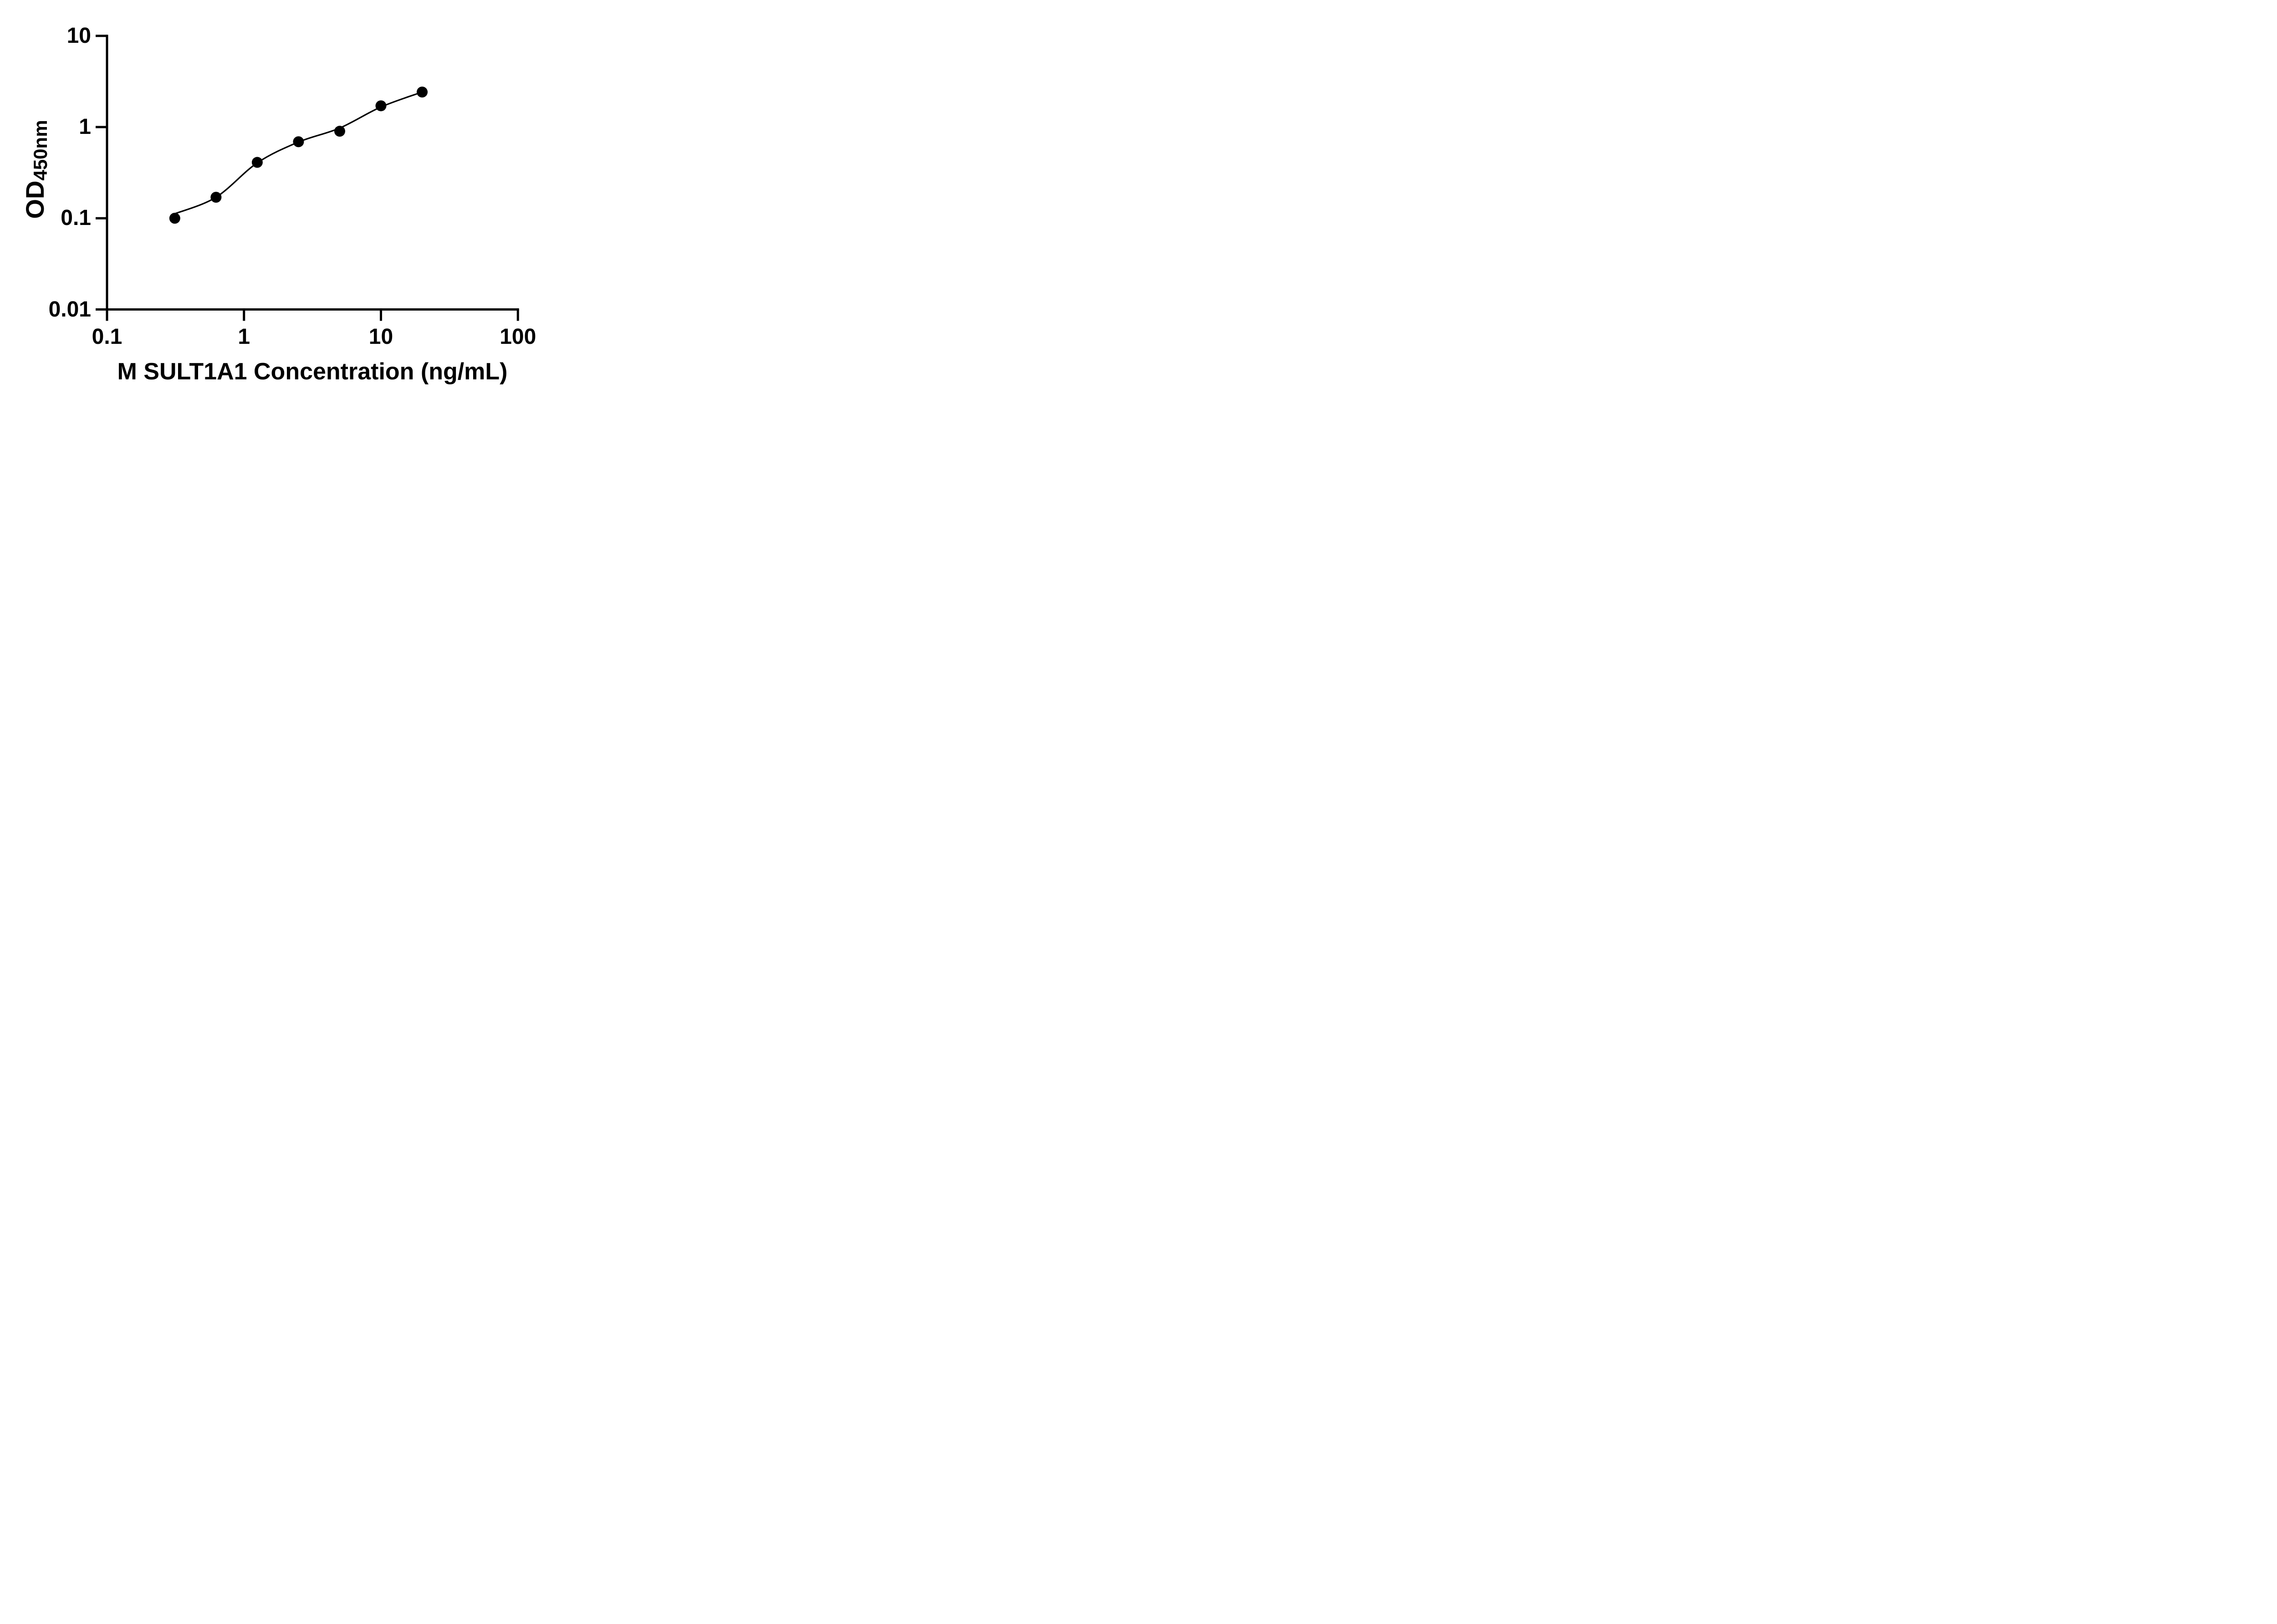 This screenshot has height=1624, width=2277. What do you see at coordinates (76, 218) in the screenshot?
I see `y-tick-label: 0.1` at bounding box center [76, 218].